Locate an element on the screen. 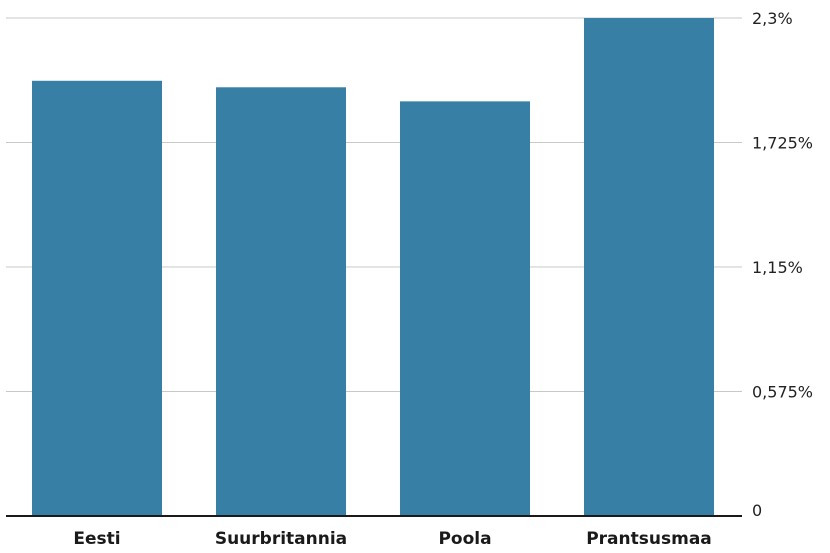 This screenshot has width=830, height=553. y-axis-ticks: 0 0,575% 1,15% 1,725% 2,3% is located at coordinates (782, 264).